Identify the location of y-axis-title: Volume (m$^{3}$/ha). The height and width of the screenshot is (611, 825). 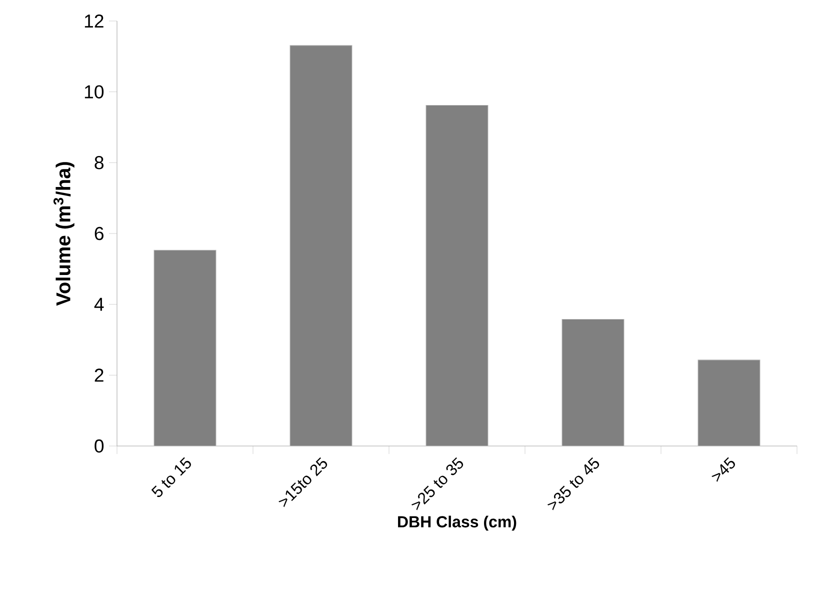
(63, 234).